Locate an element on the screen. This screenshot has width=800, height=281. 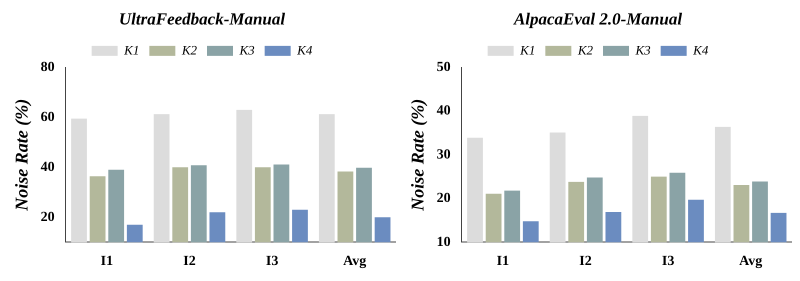
y-tick-label: 10 is located at coordinates (443, 242).